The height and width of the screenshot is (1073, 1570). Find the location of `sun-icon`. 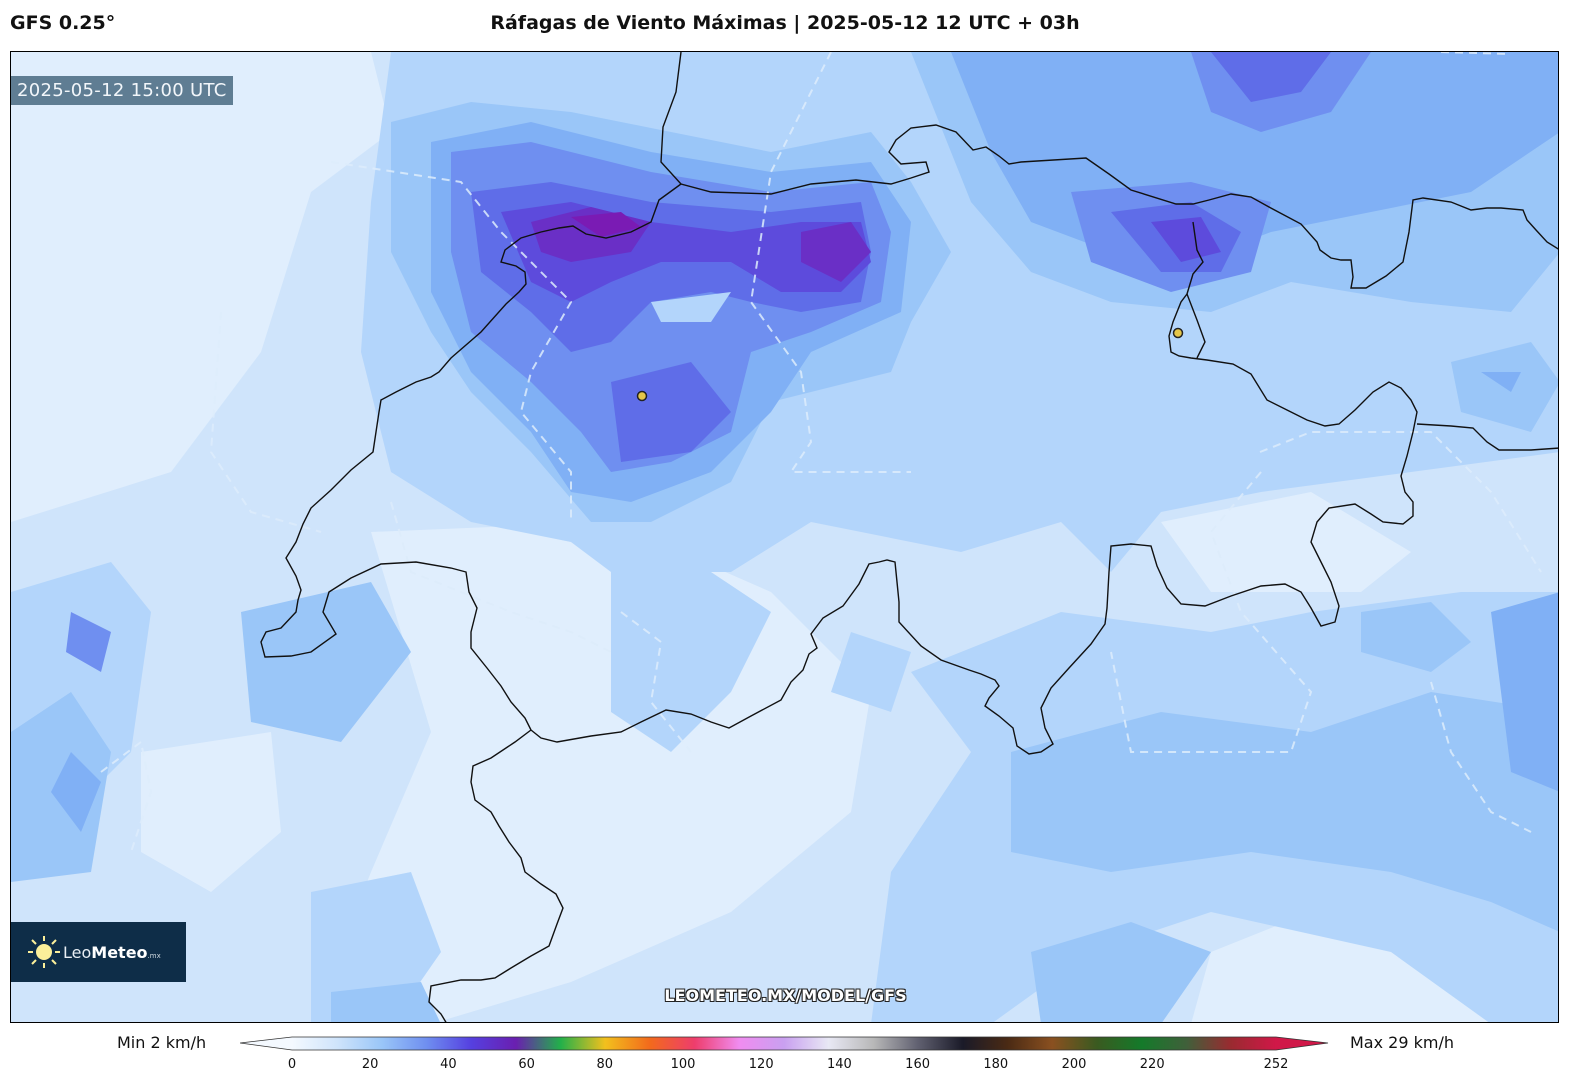

sun-icon is located at coordinates (44, 952).